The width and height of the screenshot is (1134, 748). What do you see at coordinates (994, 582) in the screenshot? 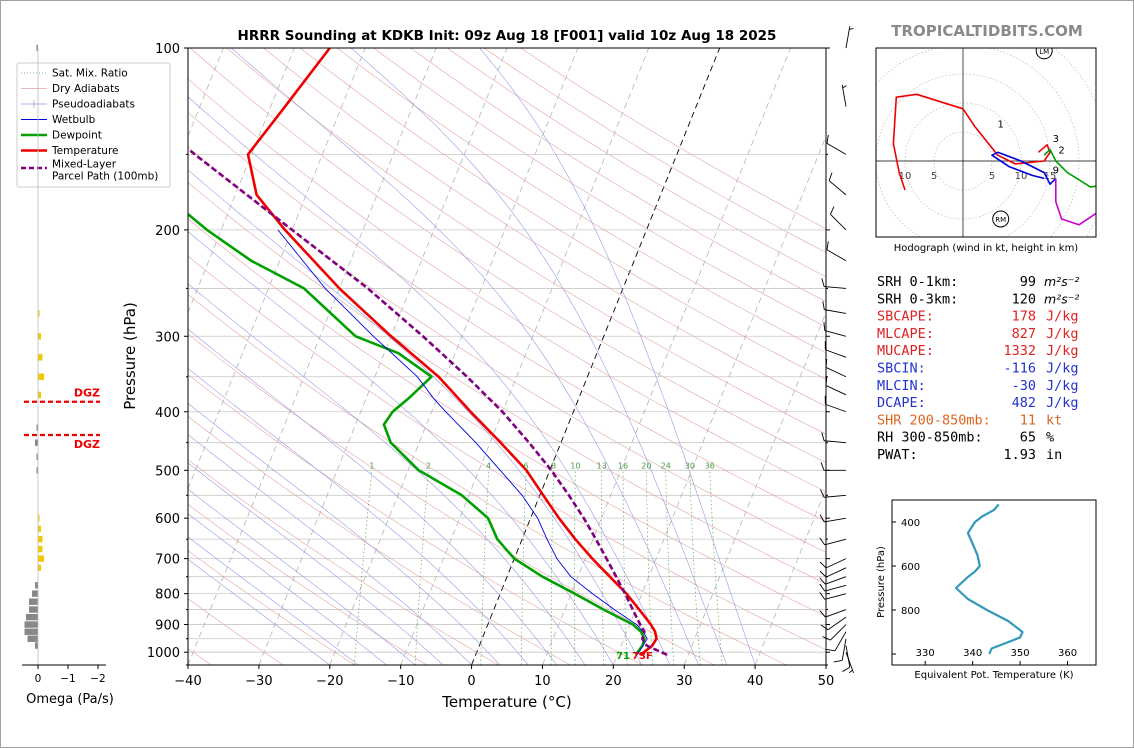
I see `theta-e-frame` at bounding box center [994, 582].